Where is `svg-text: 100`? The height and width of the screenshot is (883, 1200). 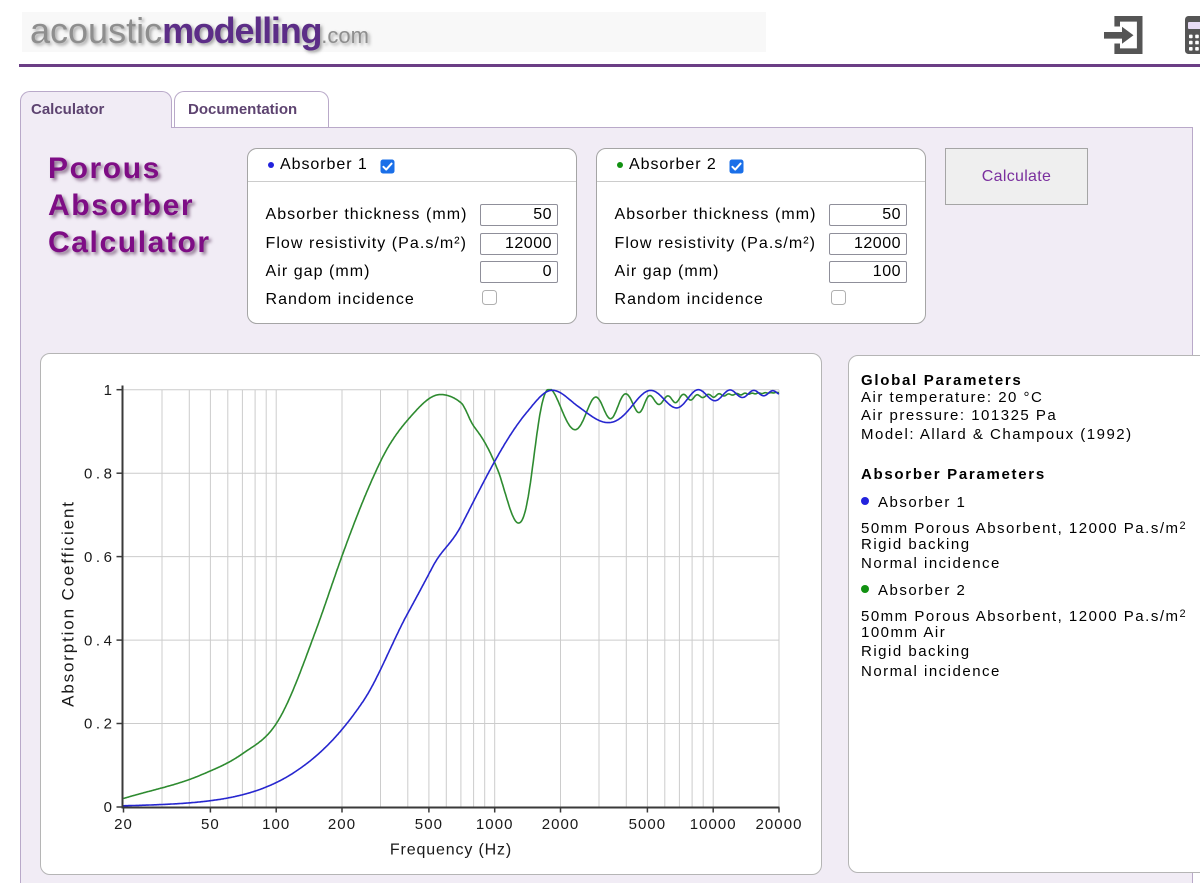 svg-text: 100 is located at coordinates (276, 824).